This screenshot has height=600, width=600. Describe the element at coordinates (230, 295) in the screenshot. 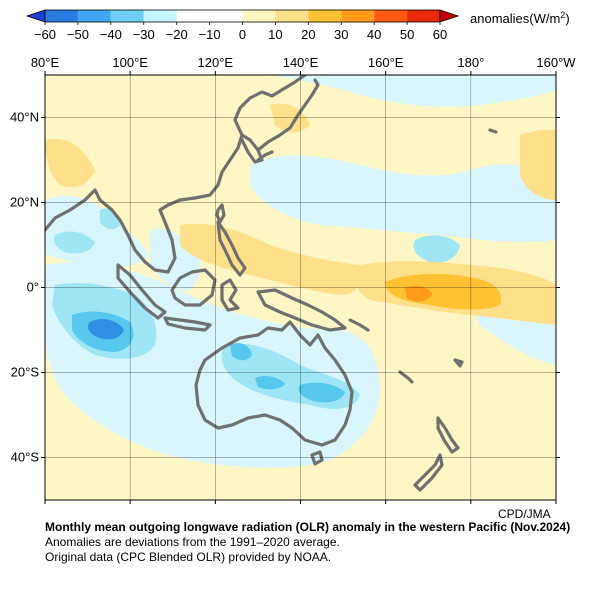

I see `coastline-sulawesi` at that location.